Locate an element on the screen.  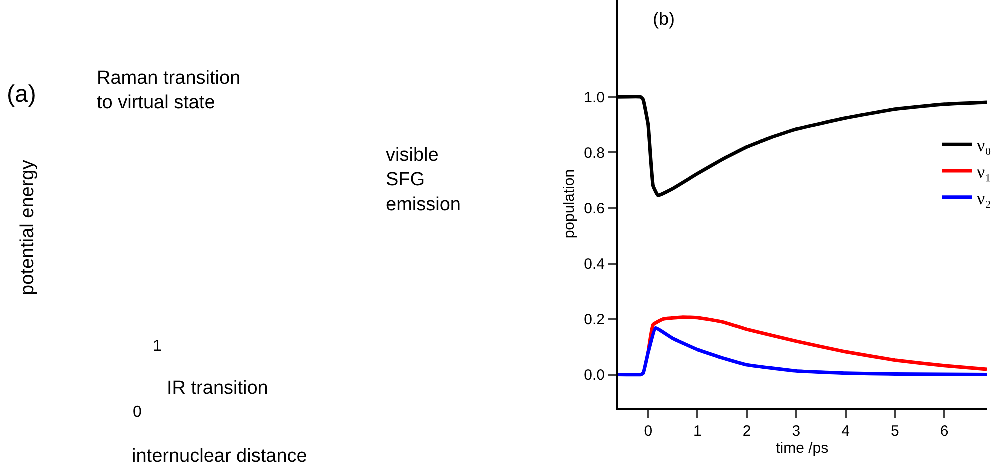
x-tick-label: 3 is located at coordinates (796, 431).